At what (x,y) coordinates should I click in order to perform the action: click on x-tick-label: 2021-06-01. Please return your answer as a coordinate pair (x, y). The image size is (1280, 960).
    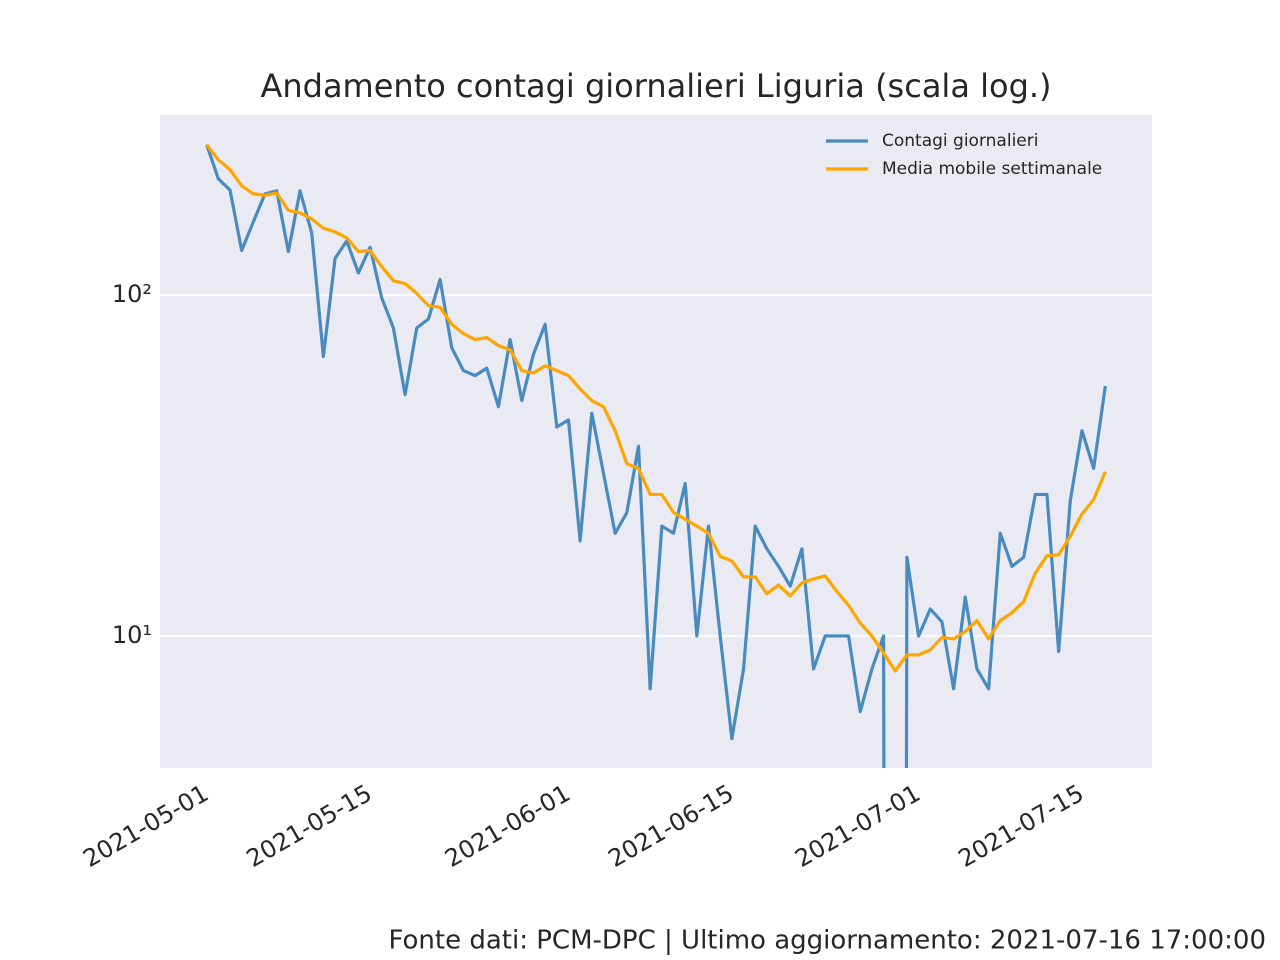
    Looking at the image, I should click on (507, 826).